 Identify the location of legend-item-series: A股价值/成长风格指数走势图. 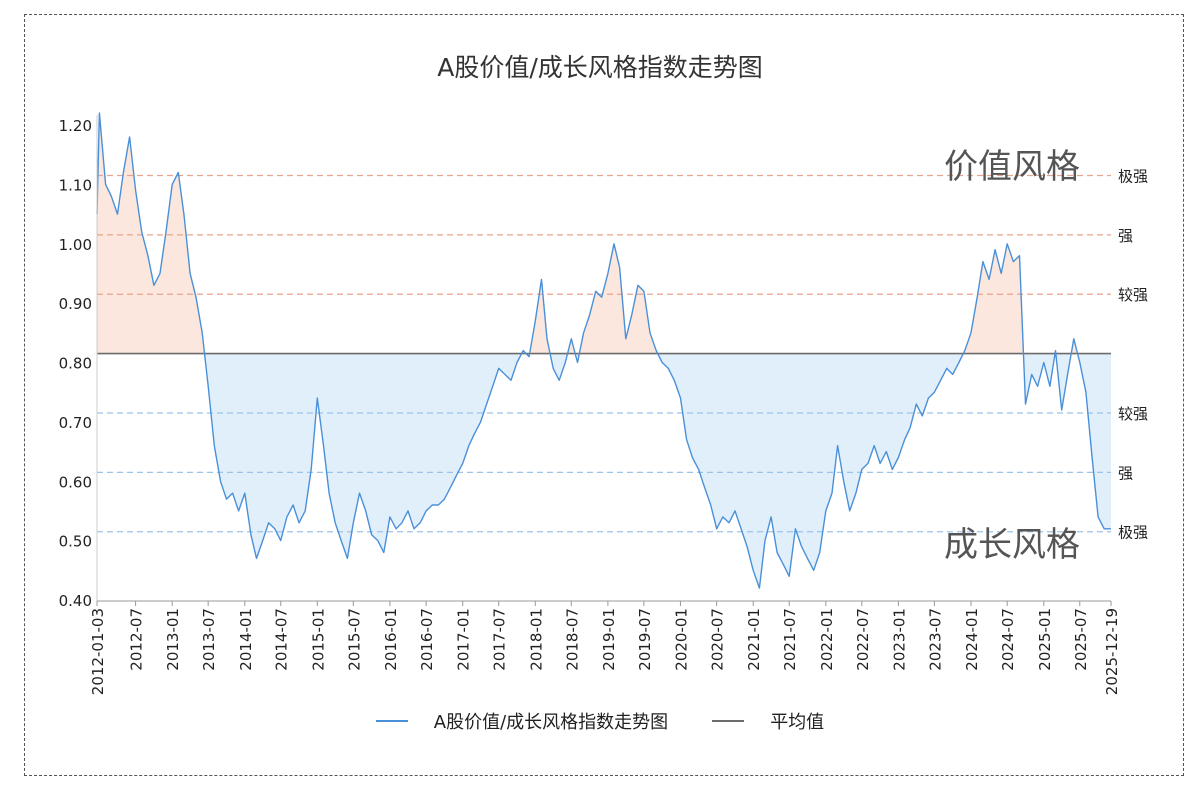
(522, 721).